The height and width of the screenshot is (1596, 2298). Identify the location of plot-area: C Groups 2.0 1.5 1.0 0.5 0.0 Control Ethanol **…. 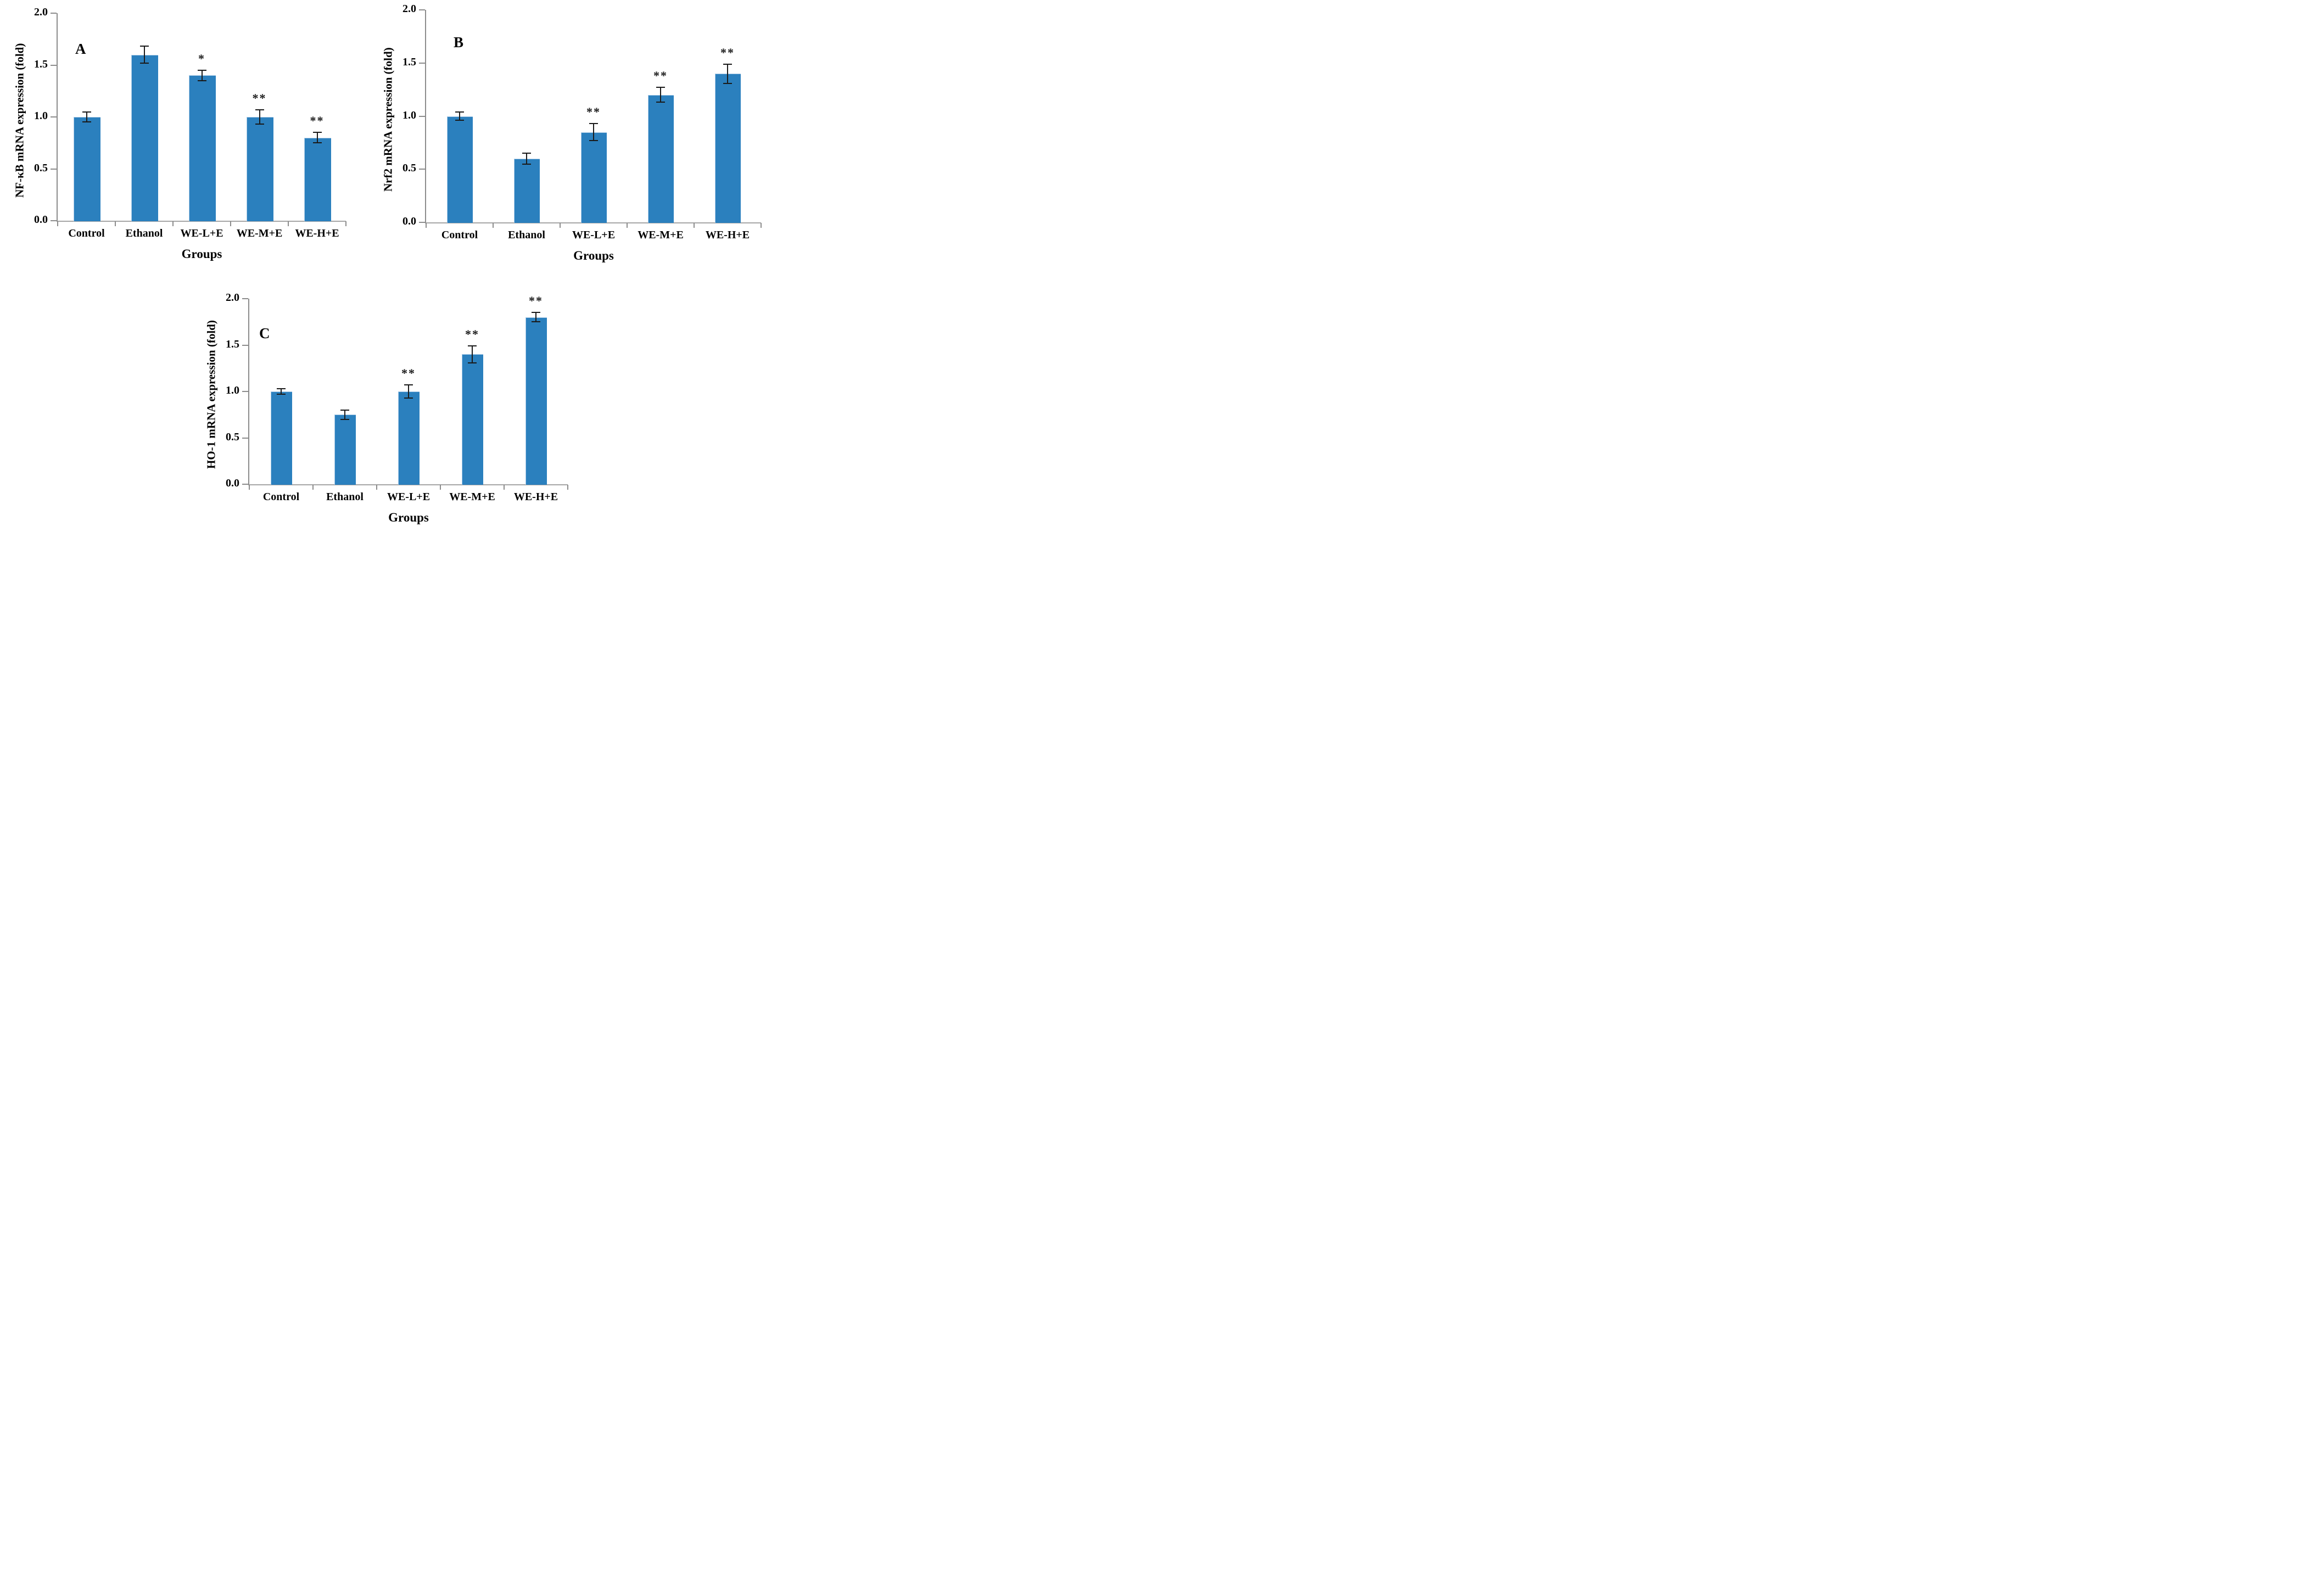
(397, 408).